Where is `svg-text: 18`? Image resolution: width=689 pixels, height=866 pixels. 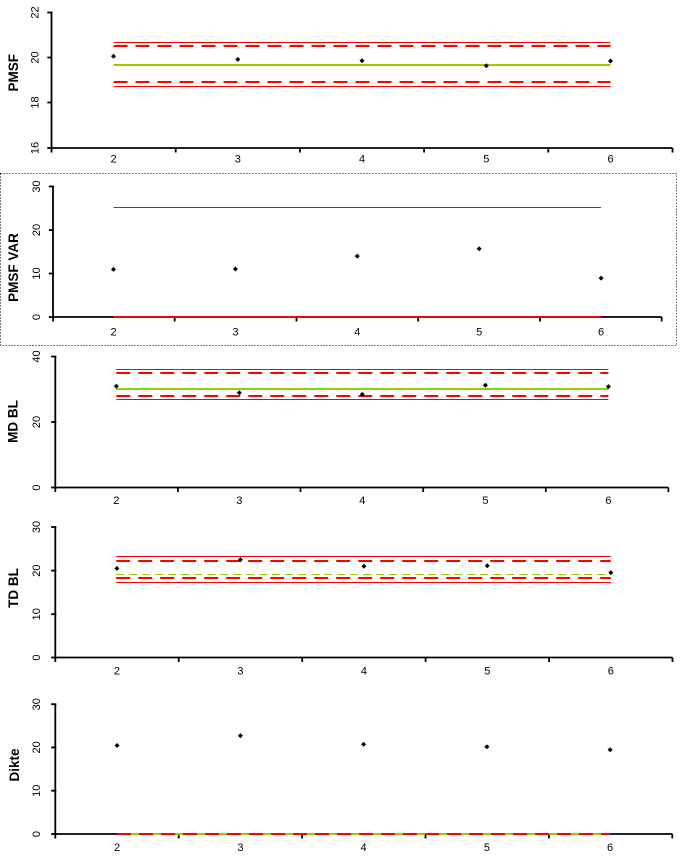
svg-text: 18 is located at coordinates (36, 102).